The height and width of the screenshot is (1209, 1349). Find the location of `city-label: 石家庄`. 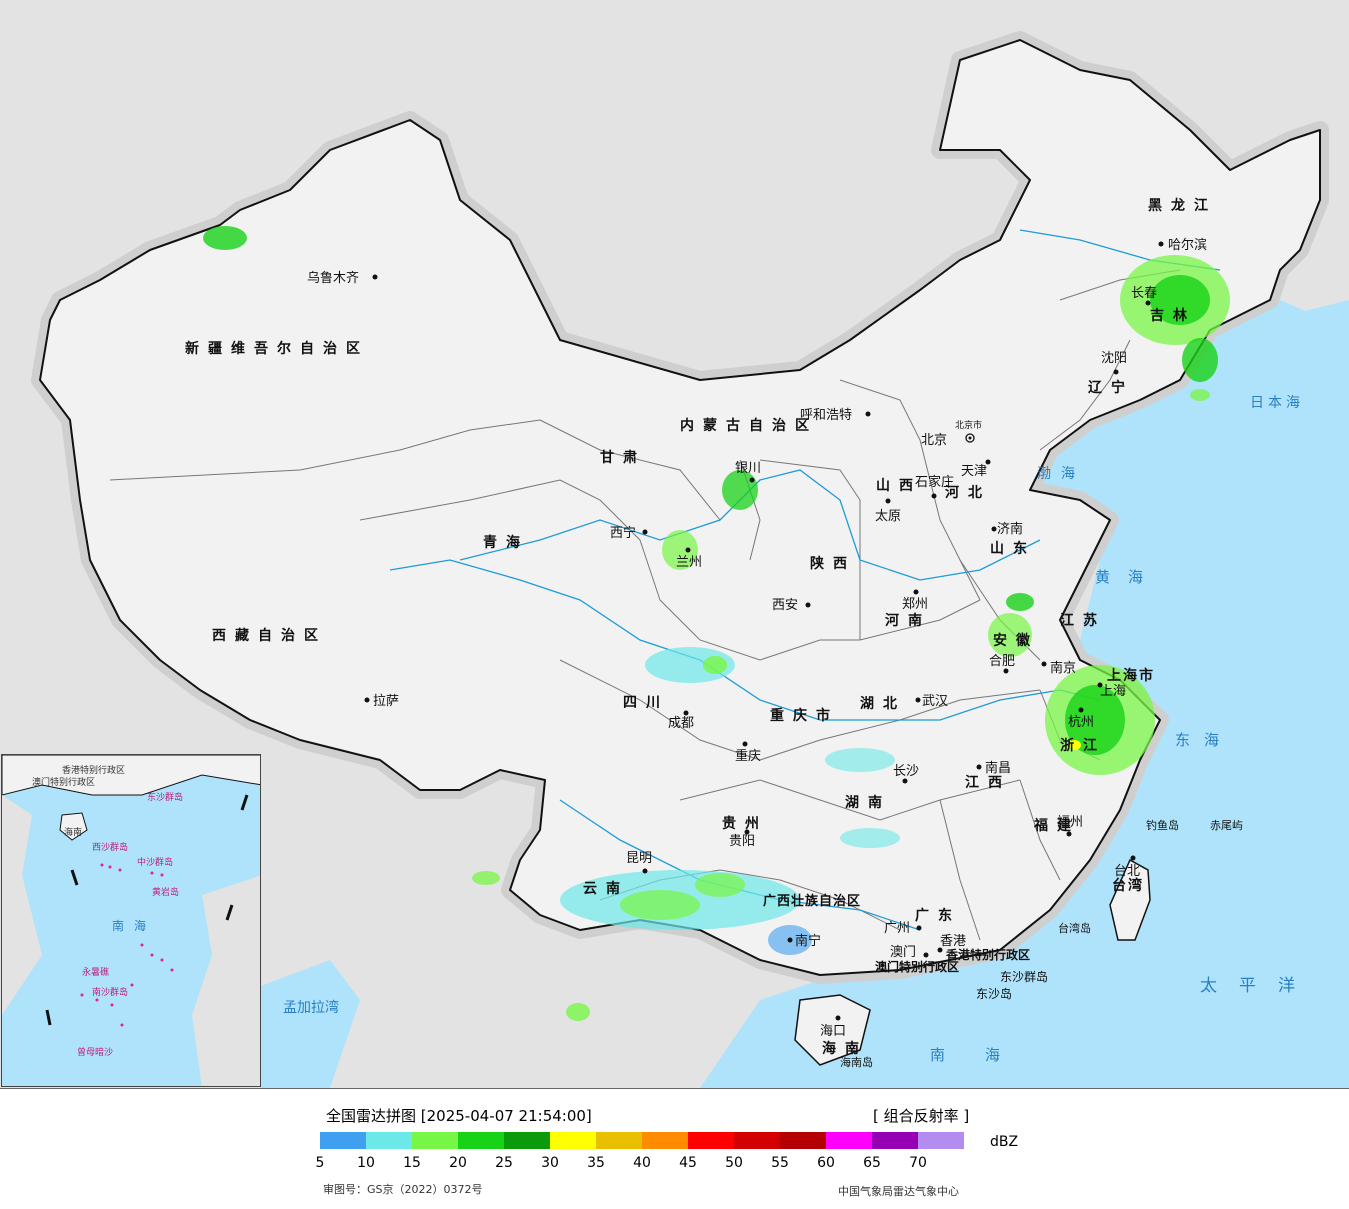

city-label: 石家庄 is located at coordinates (934, 482).